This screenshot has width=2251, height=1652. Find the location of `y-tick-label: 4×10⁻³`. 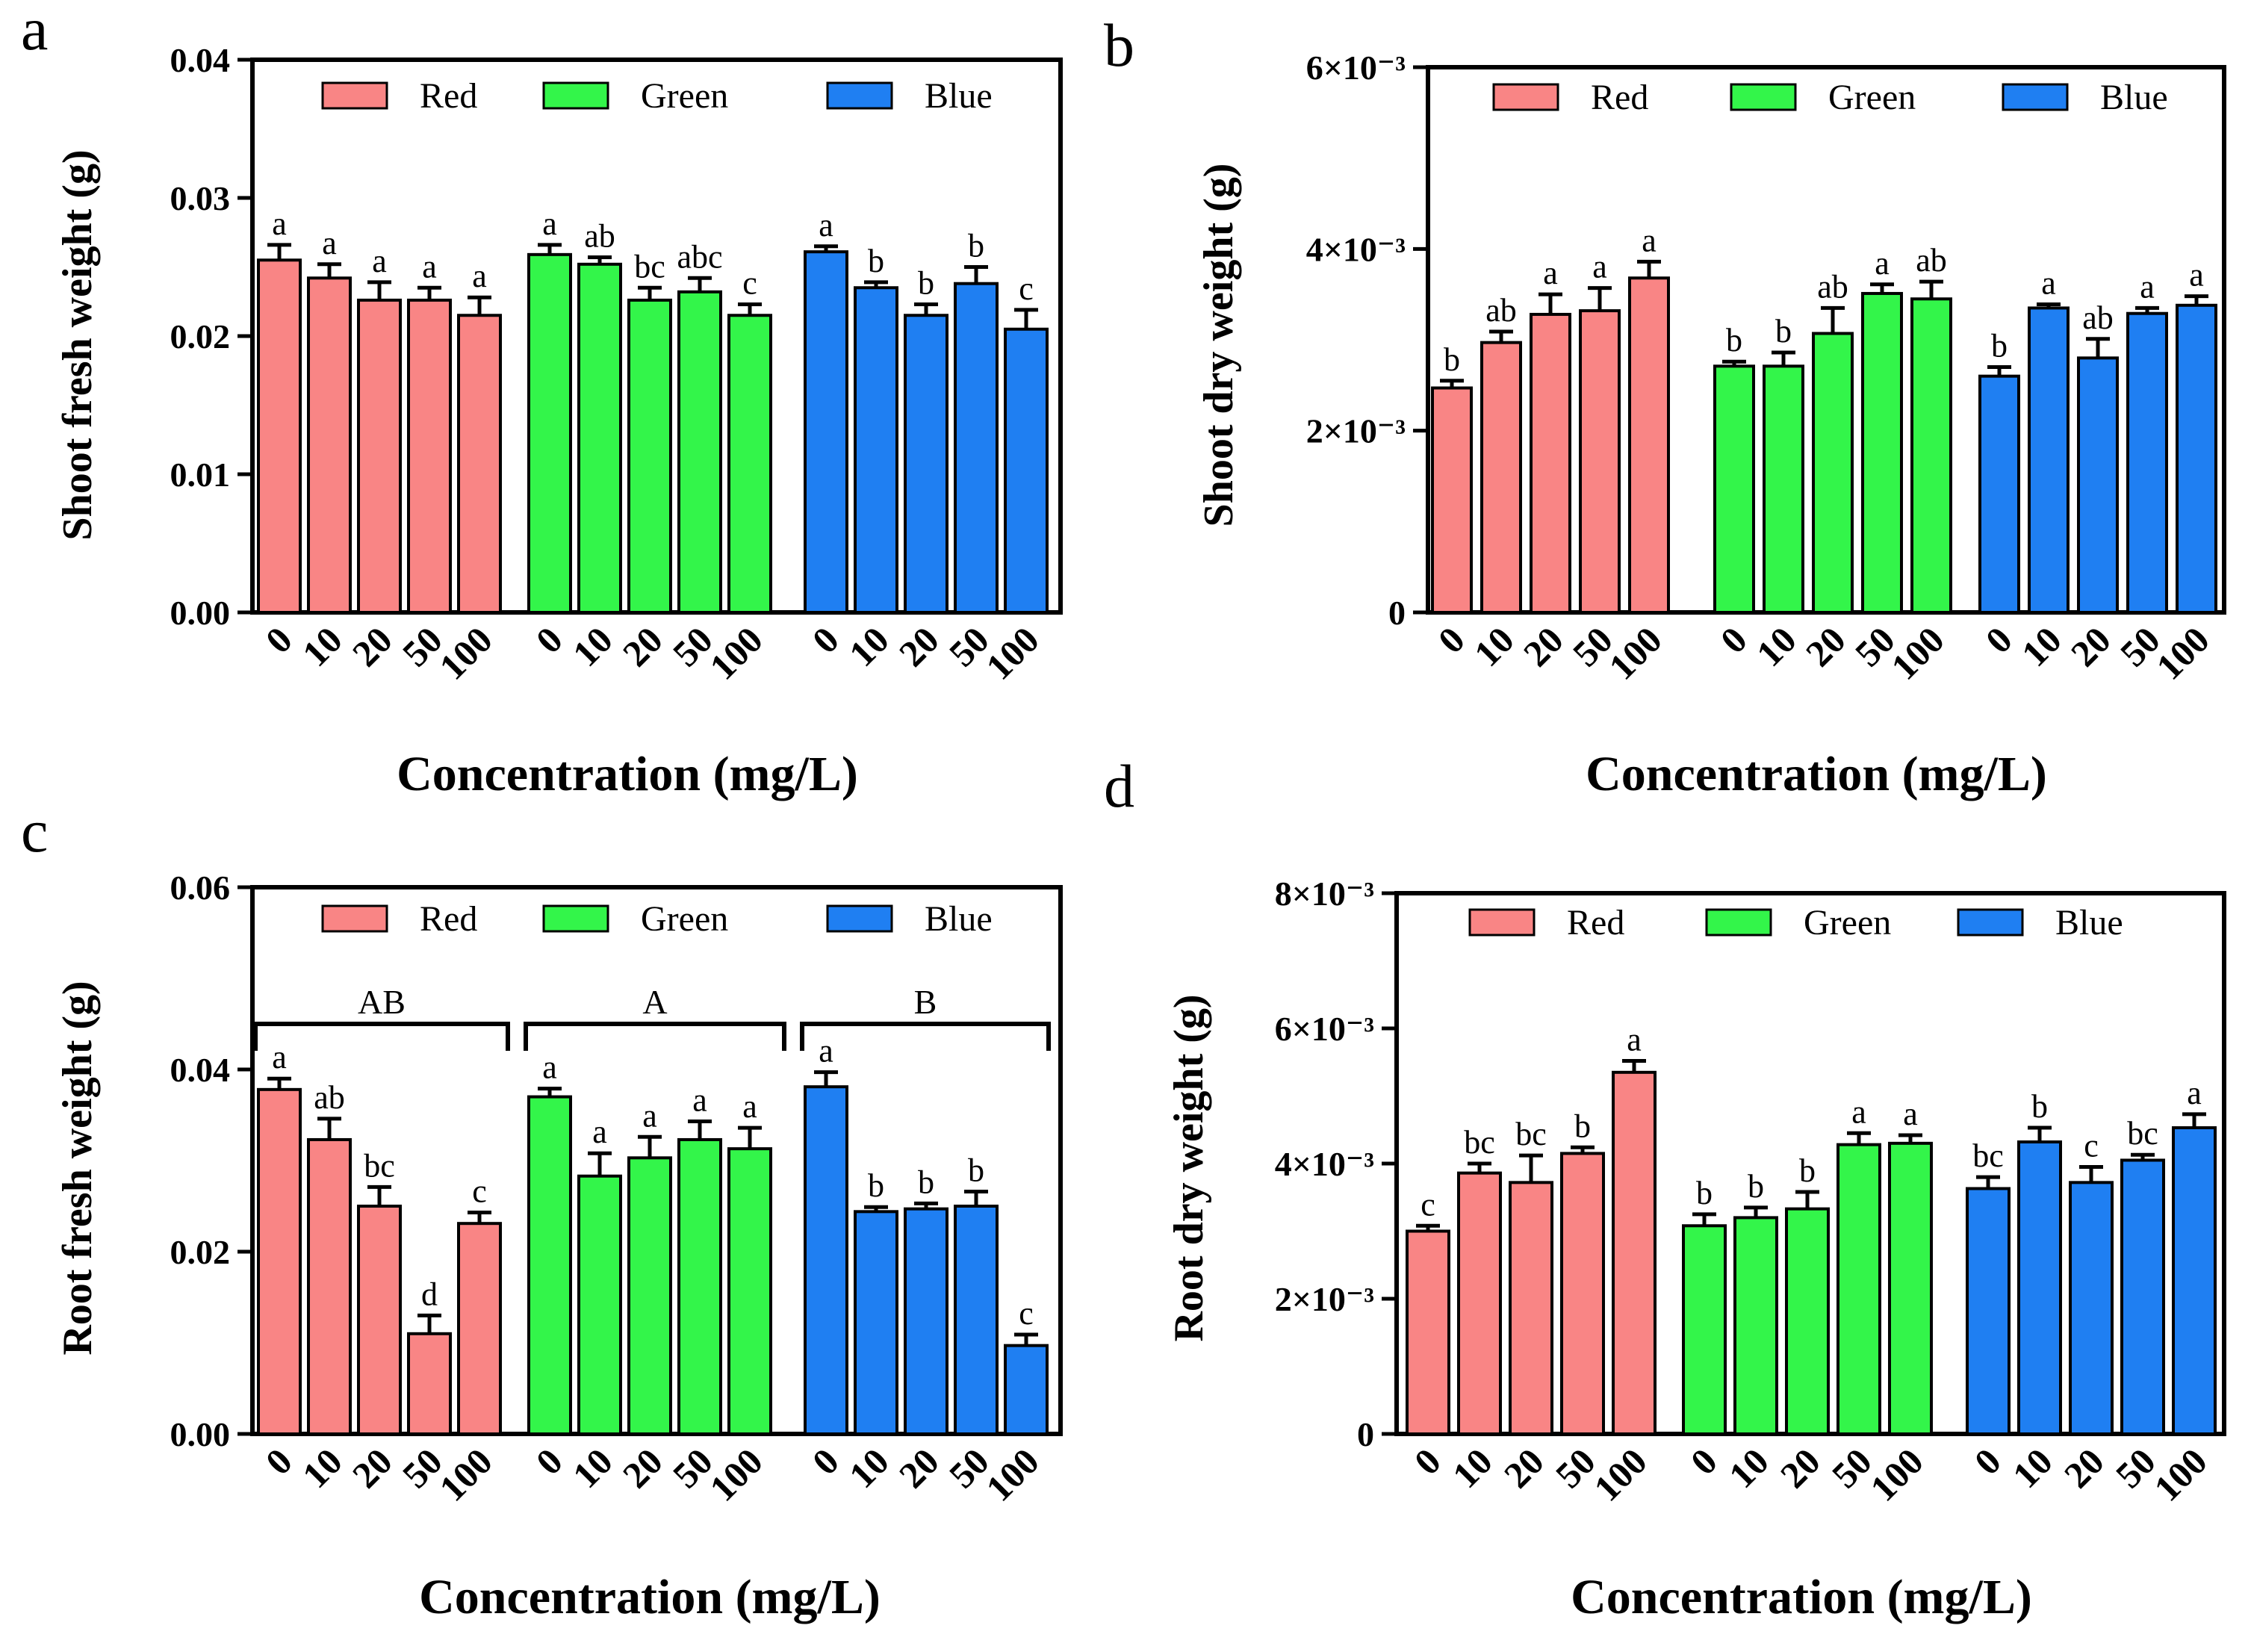

y-tick-label: 4×10⁻³ is located at coordinates (1324, 1164).